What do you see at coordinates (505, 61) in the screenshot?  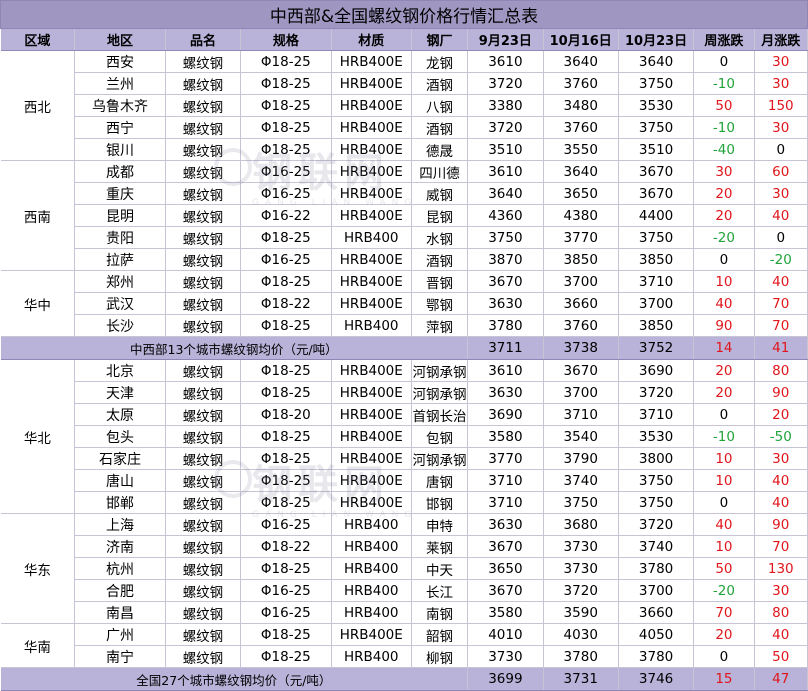 I see `price-sep23-cell: 3610` at bounding box center [505, 61].